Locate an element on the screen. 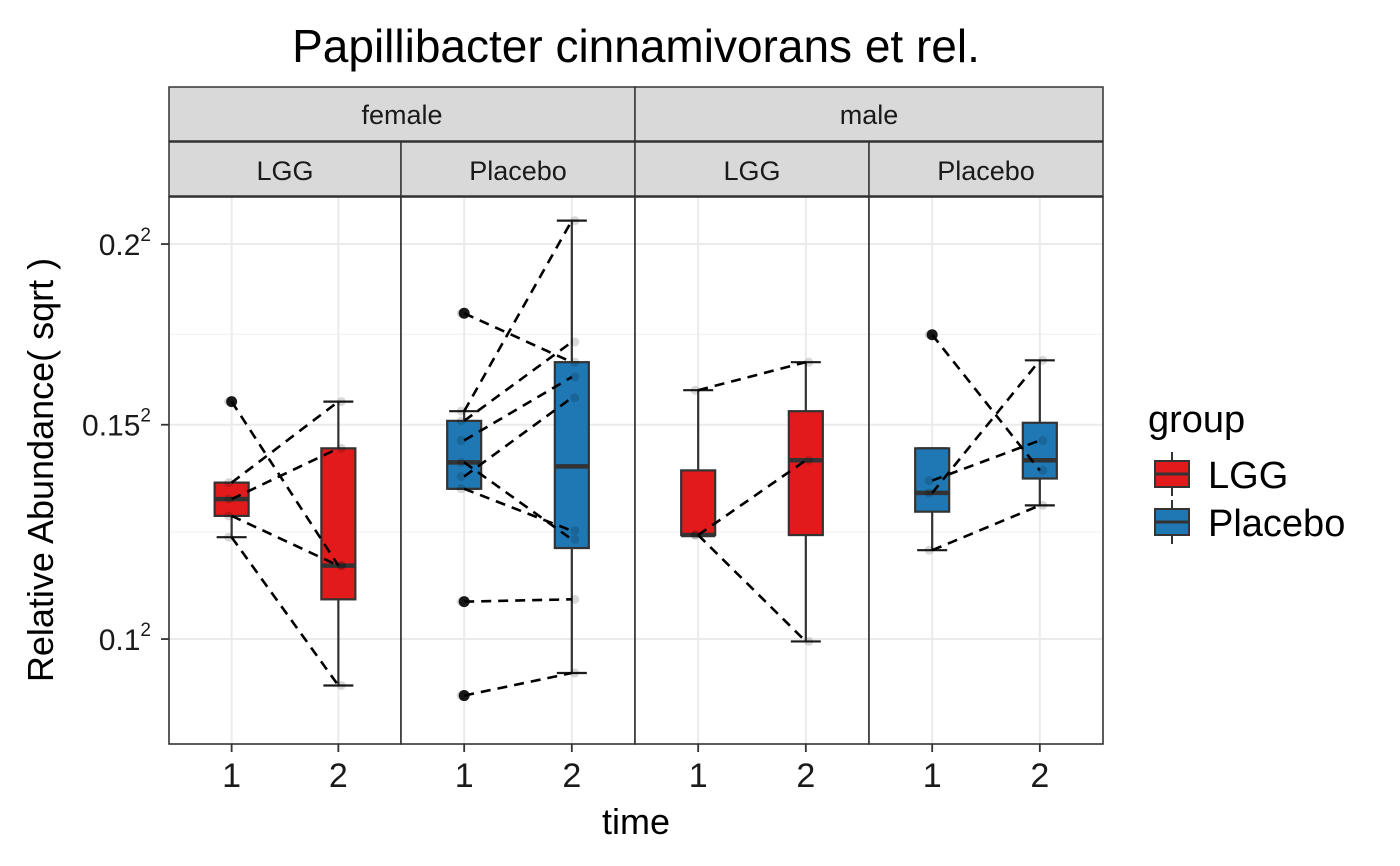 The height and width of the screenshot is (866, 1400). strip-male: male is located at coordinates (869, 114).